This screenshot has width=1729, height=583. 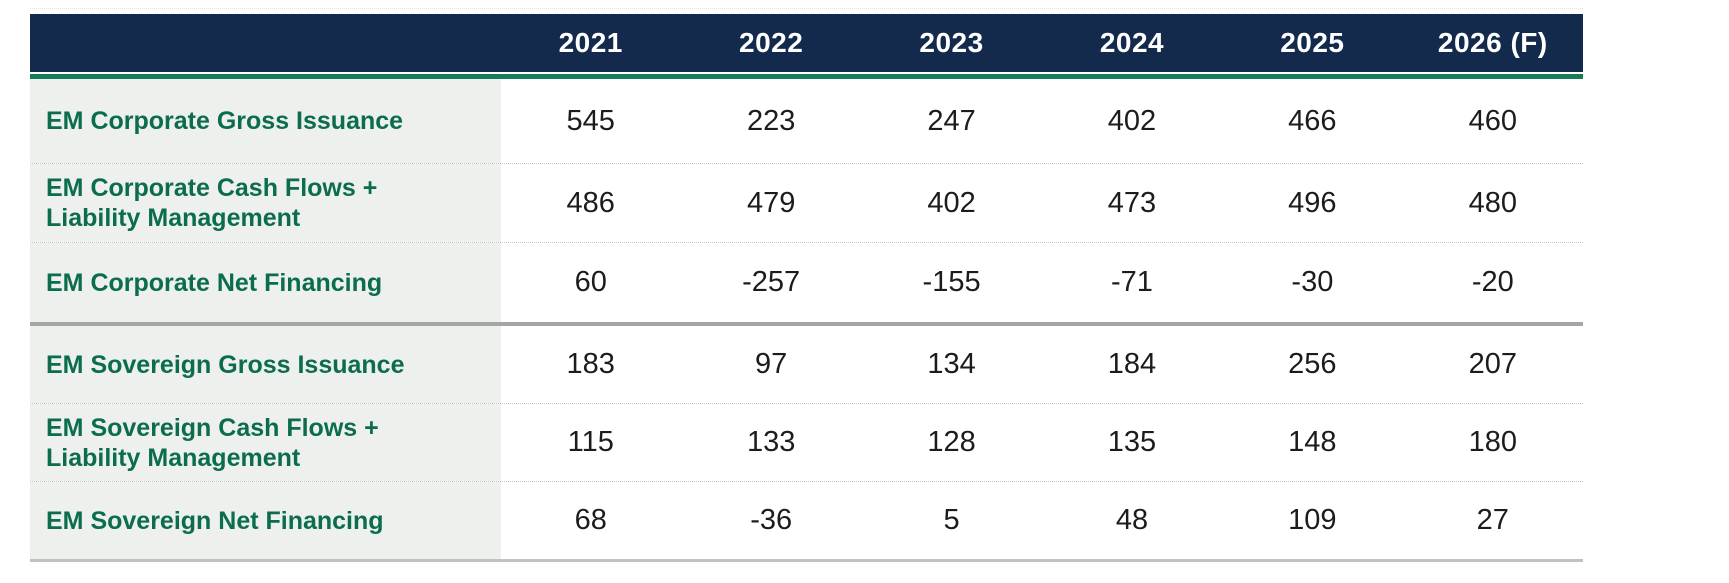 I want to click on cell-value: 184, so click(x=1132, y=364).